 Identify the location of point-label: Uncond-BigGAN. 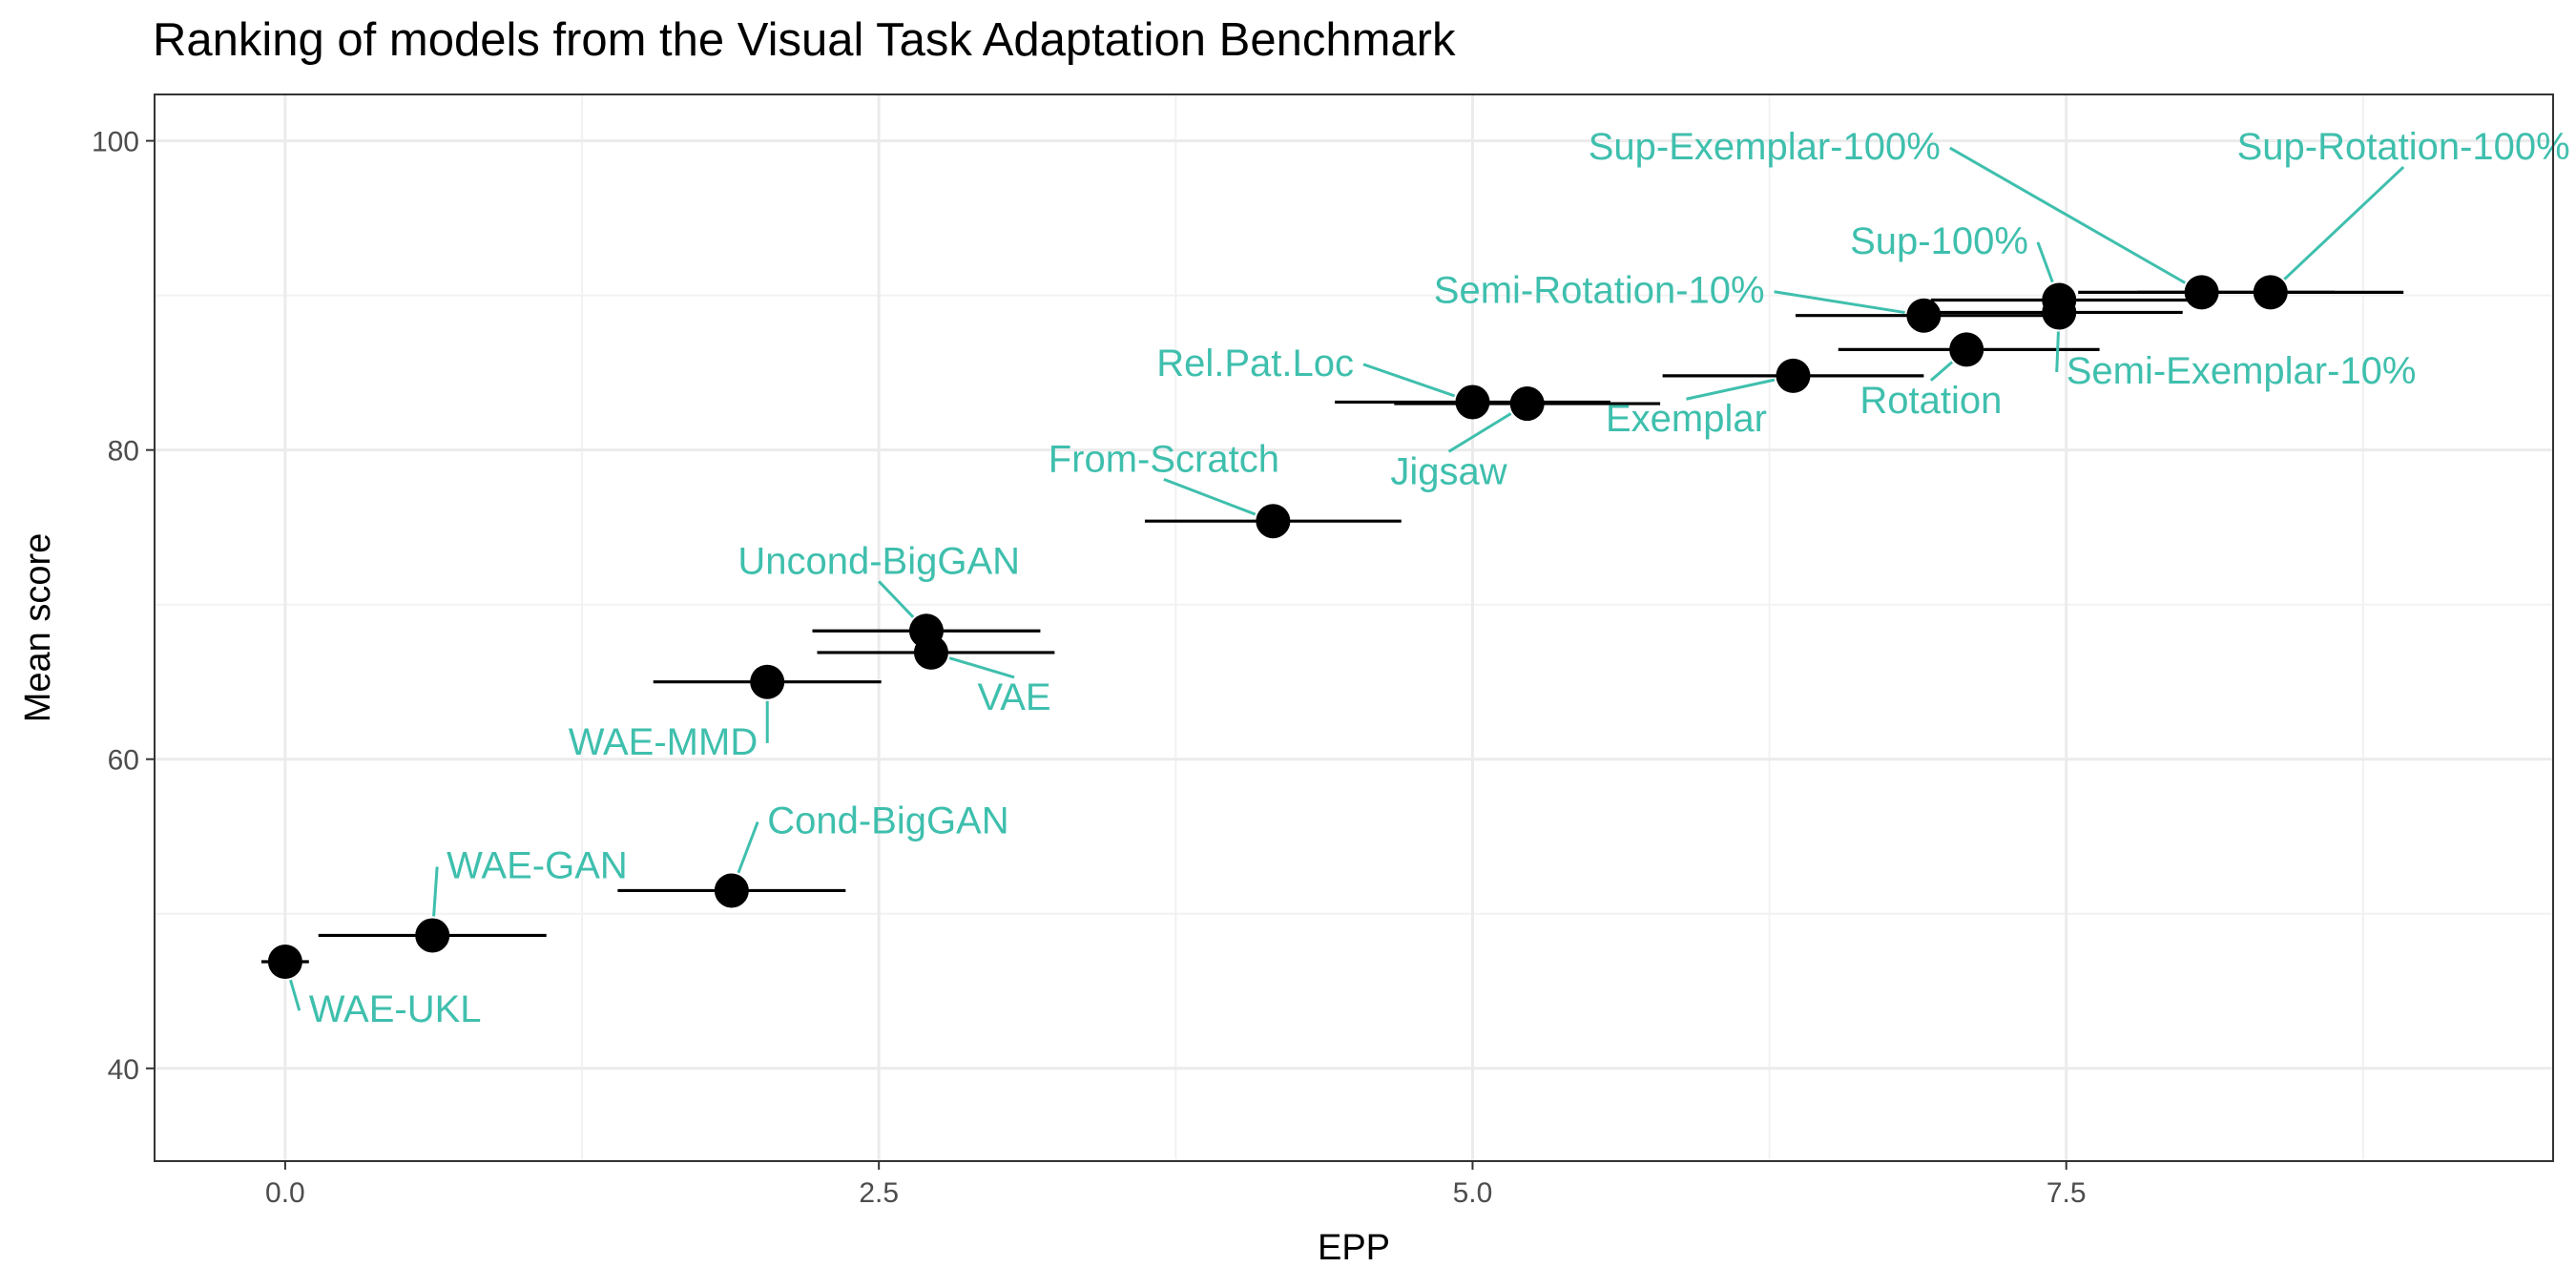
(878, 561).